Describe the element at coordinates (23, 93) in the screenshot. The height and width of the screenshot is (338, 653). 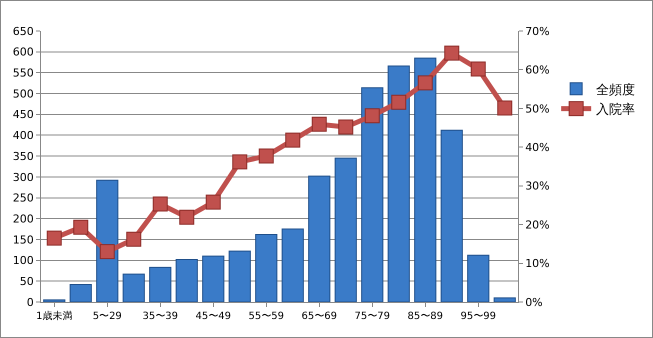
I see `y-tick-label: 500` at that location.